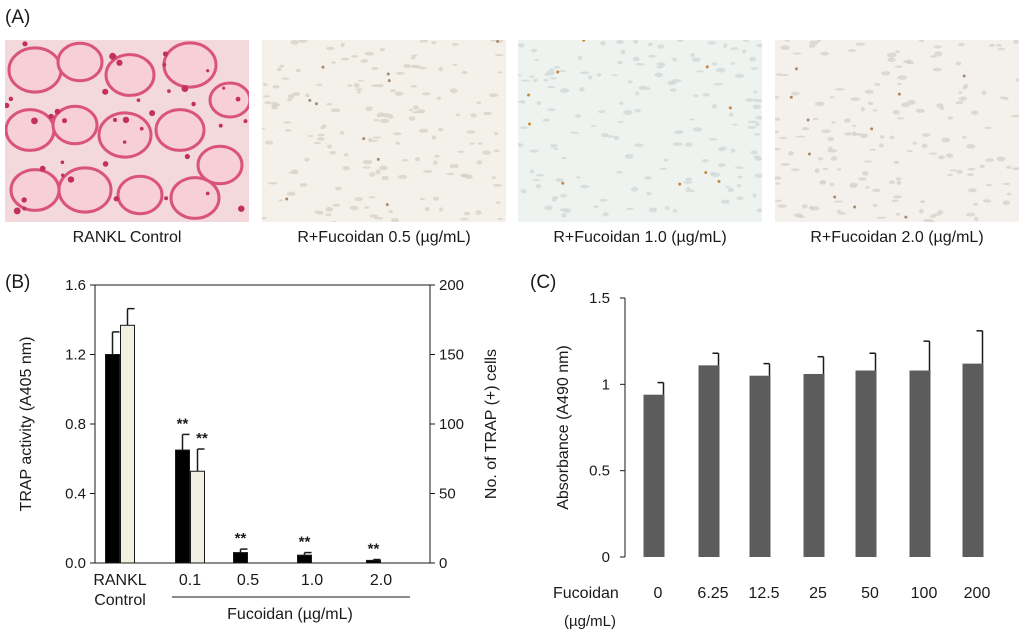 The height and width of the screenshot is (635, 1024). Describe the element at coordinates (712, 593) in the screenshot. I see `x-tick-label: 6.25` at that location.